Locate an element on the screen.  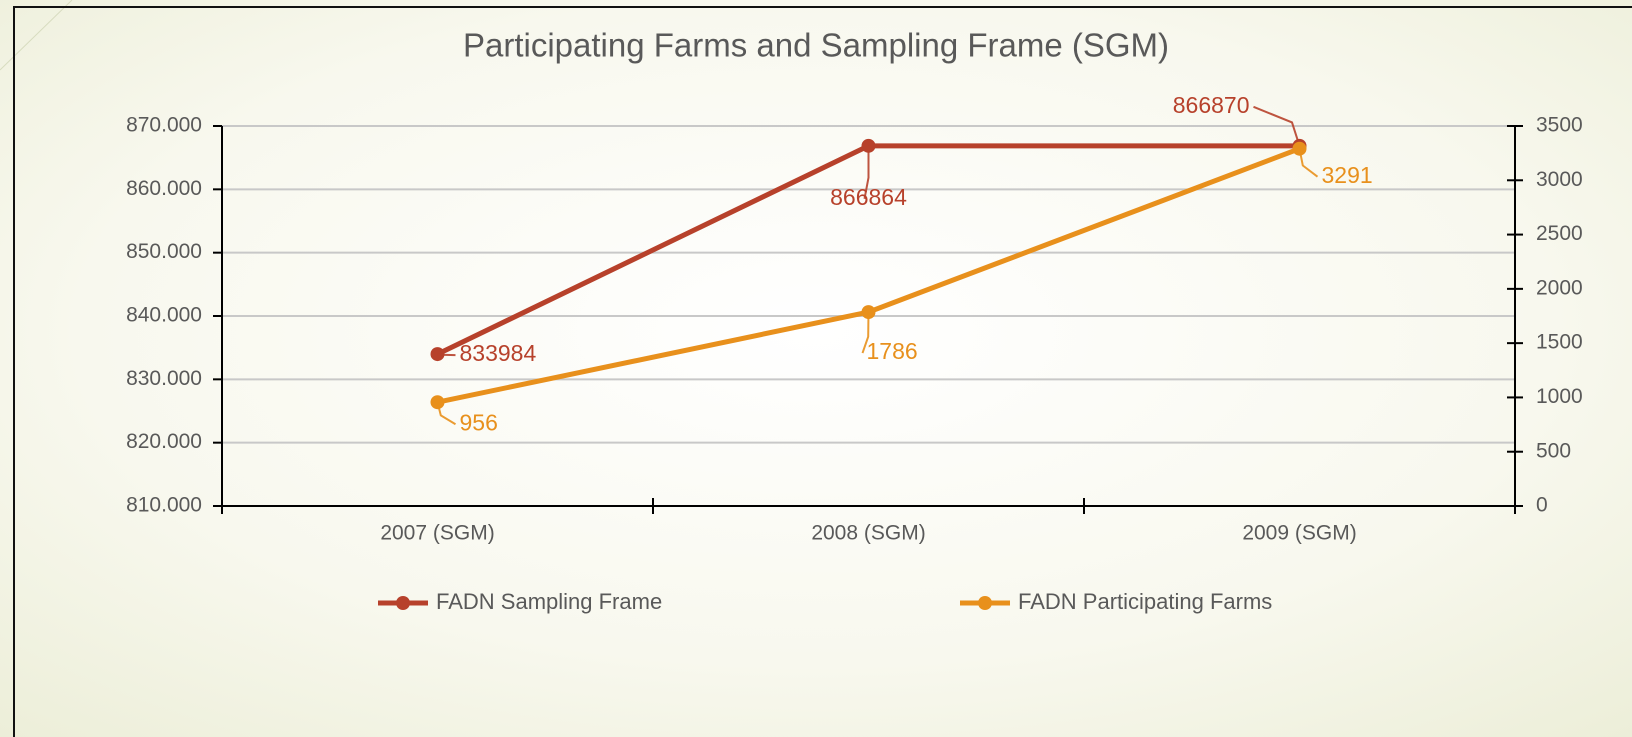
decoration is located at coordinates (36, 35).